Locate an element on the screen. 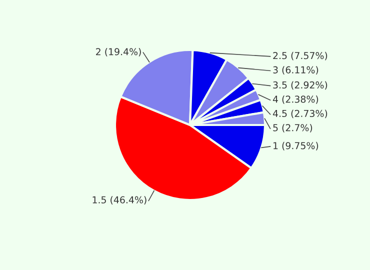 The height and width of the screenshot is (270, 370). slice-label: 4 (2.38%) is located at coordinates (295, 99).